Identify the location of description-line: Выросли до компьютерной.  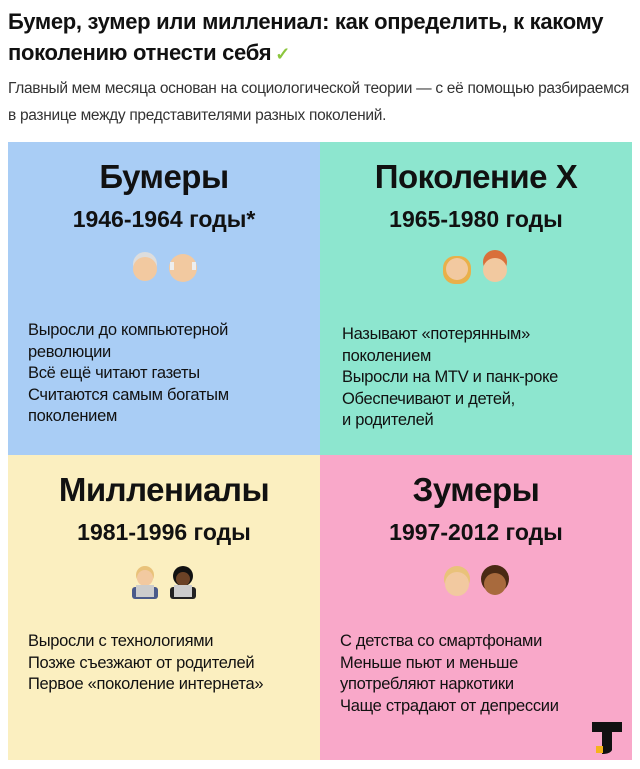
(128, 330).